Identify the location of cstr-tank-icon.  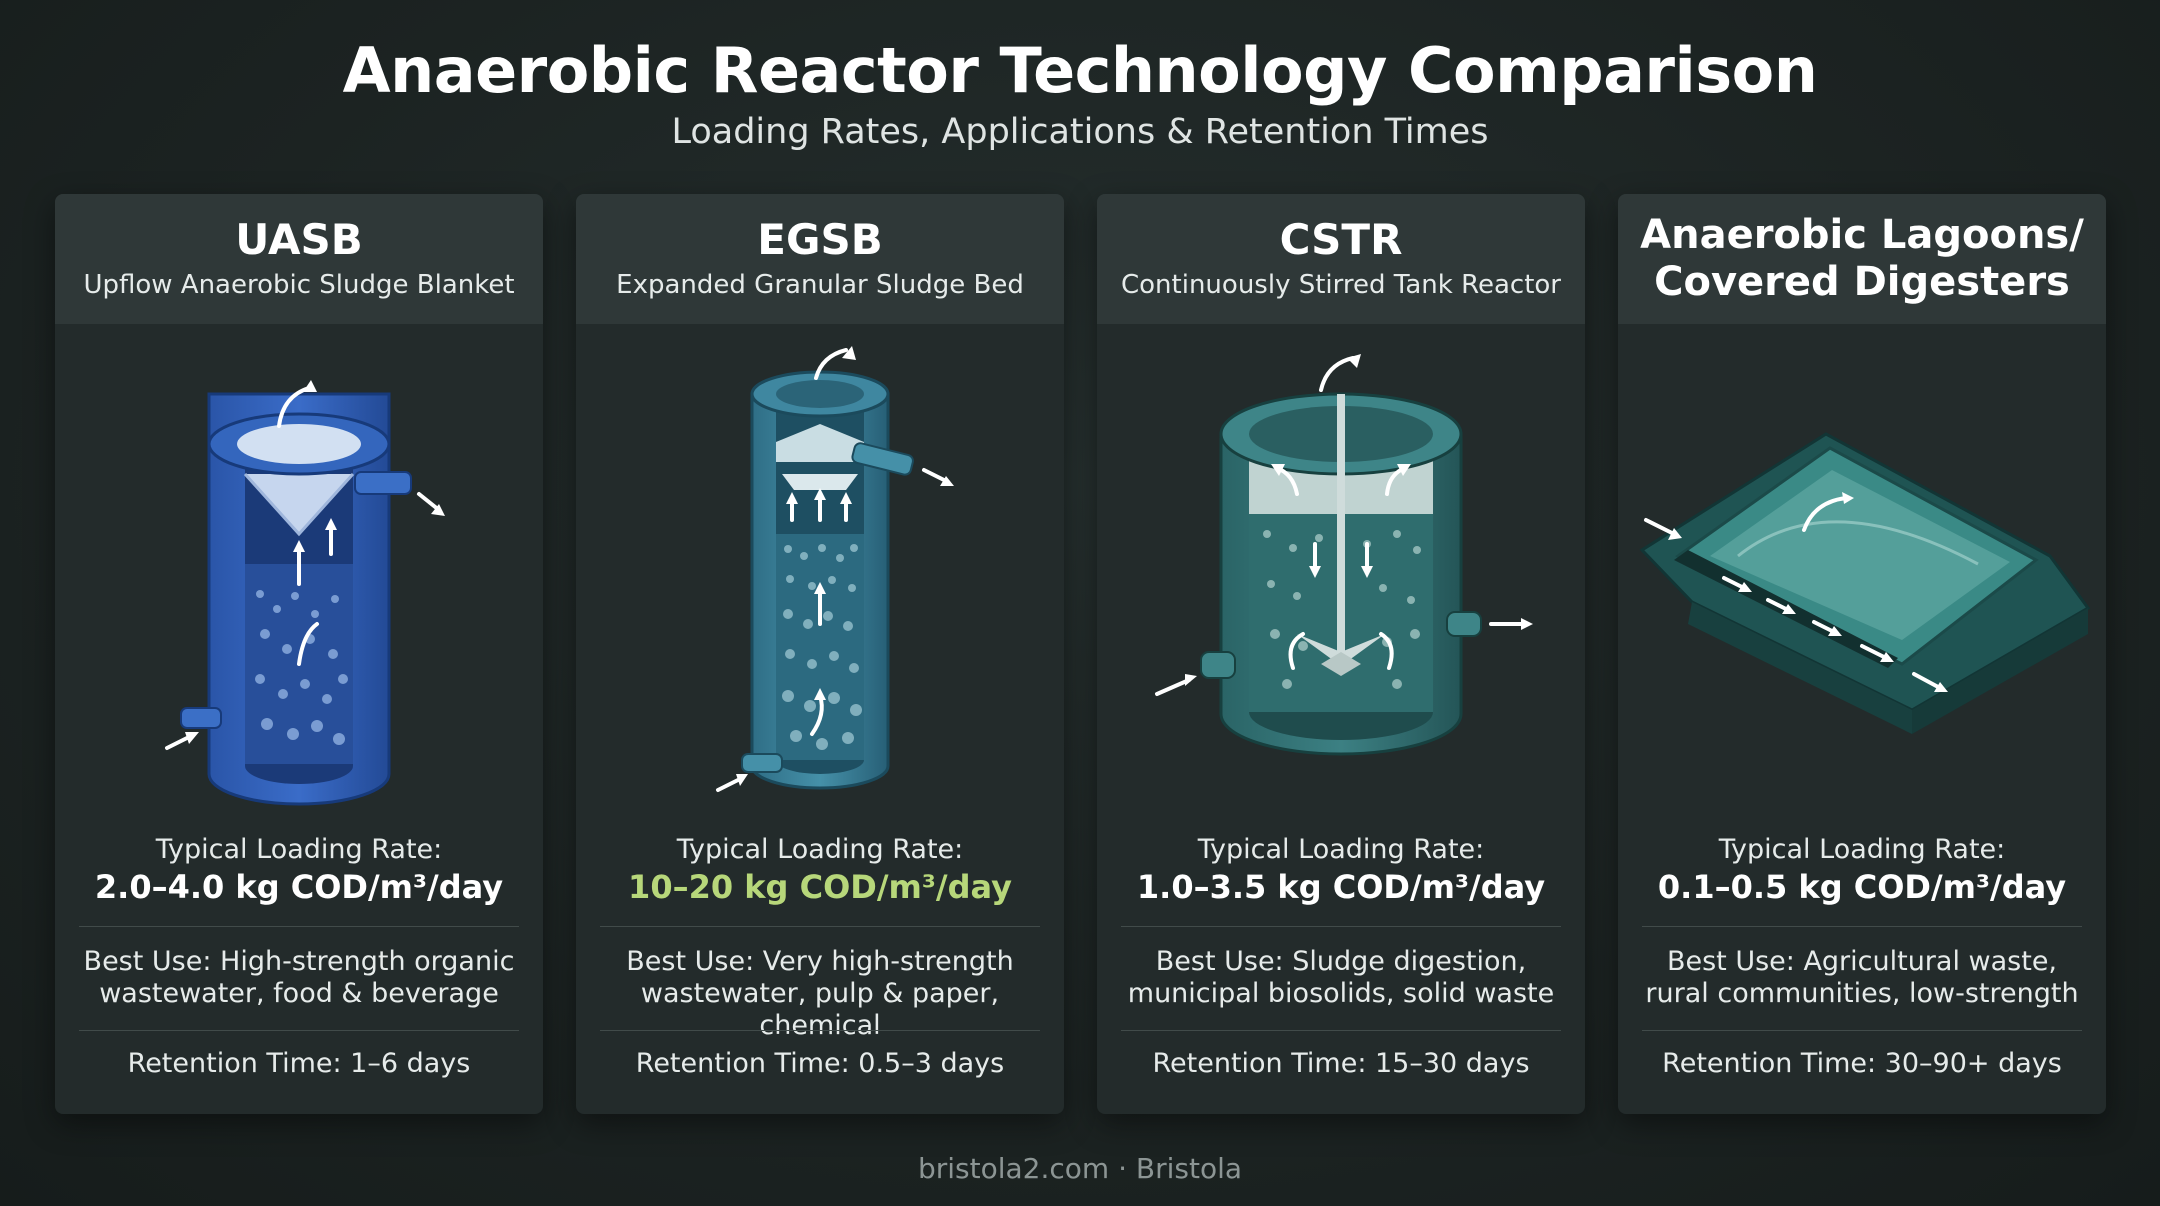
(1341, 574).